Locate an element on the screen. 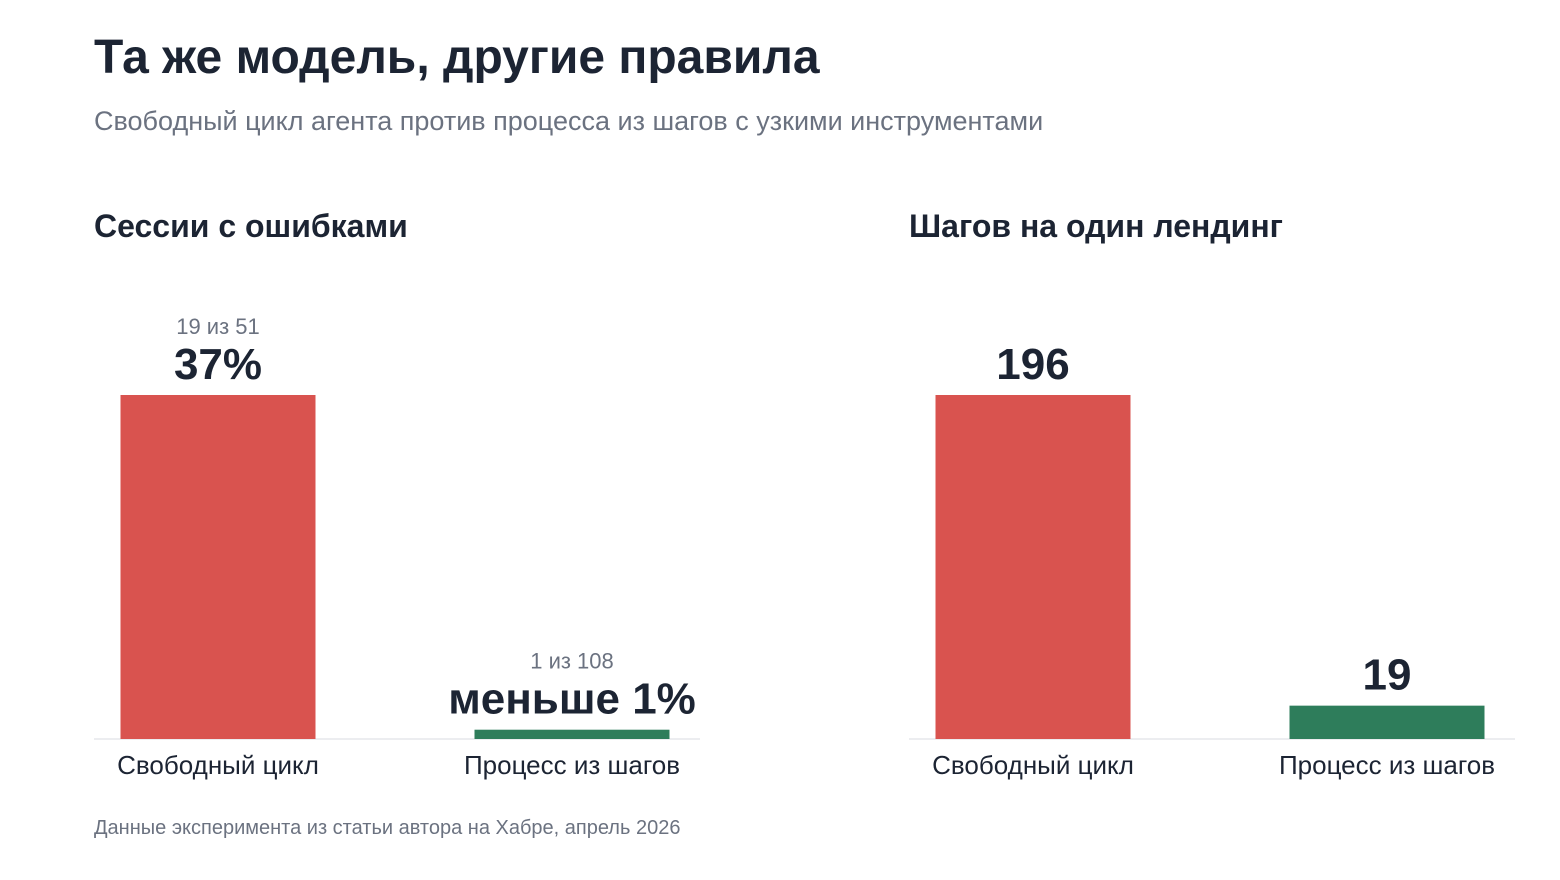  value-label: 37% is located at coordinates (218, 364).